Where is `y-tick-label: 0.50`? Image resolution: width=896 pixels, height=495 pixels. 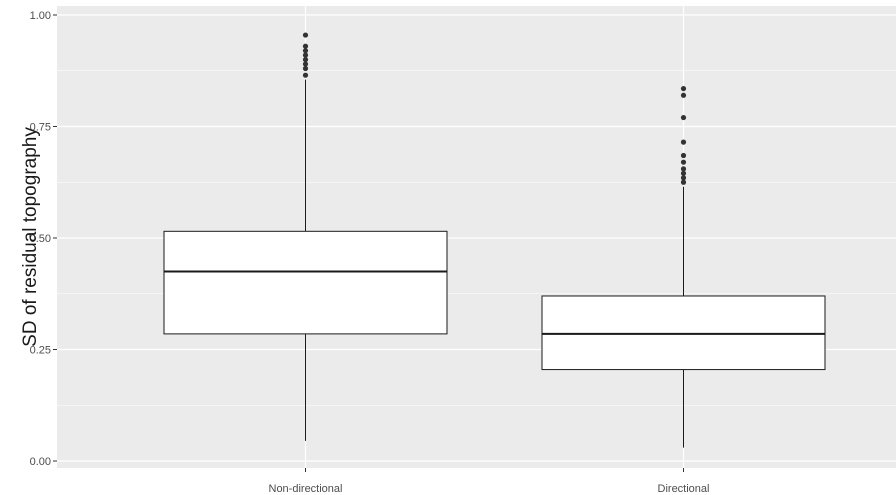 y-tick-label: 0.50 is located at coordinates (40, 239).